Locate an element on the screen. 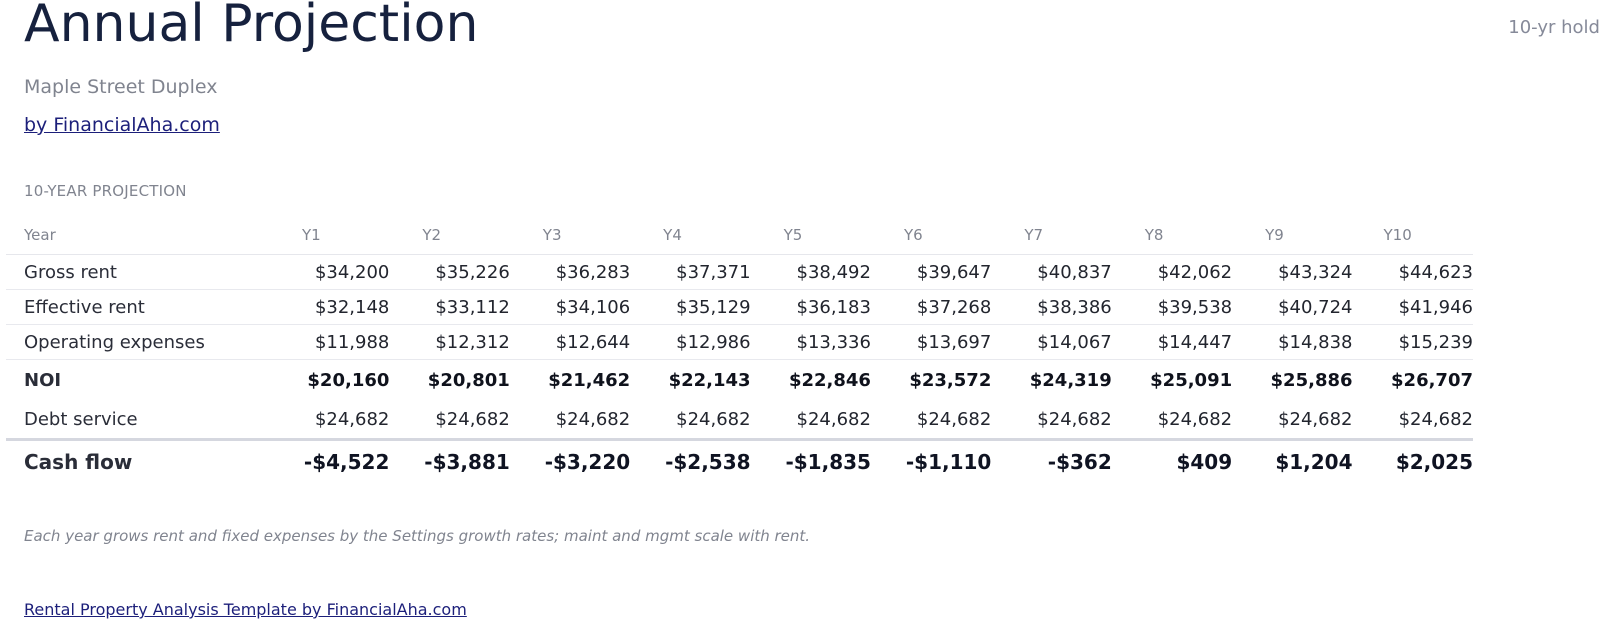  column-header: Y7 is located at coordinates (1051, 235).